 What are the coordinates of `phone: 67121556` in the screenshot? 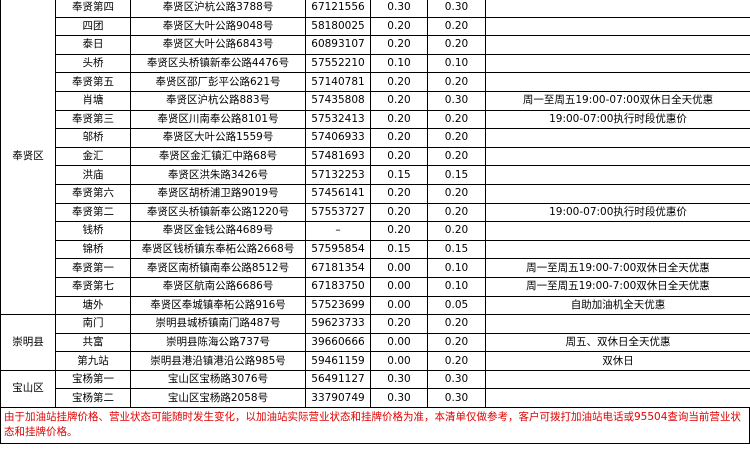 It's located at (338, 9).